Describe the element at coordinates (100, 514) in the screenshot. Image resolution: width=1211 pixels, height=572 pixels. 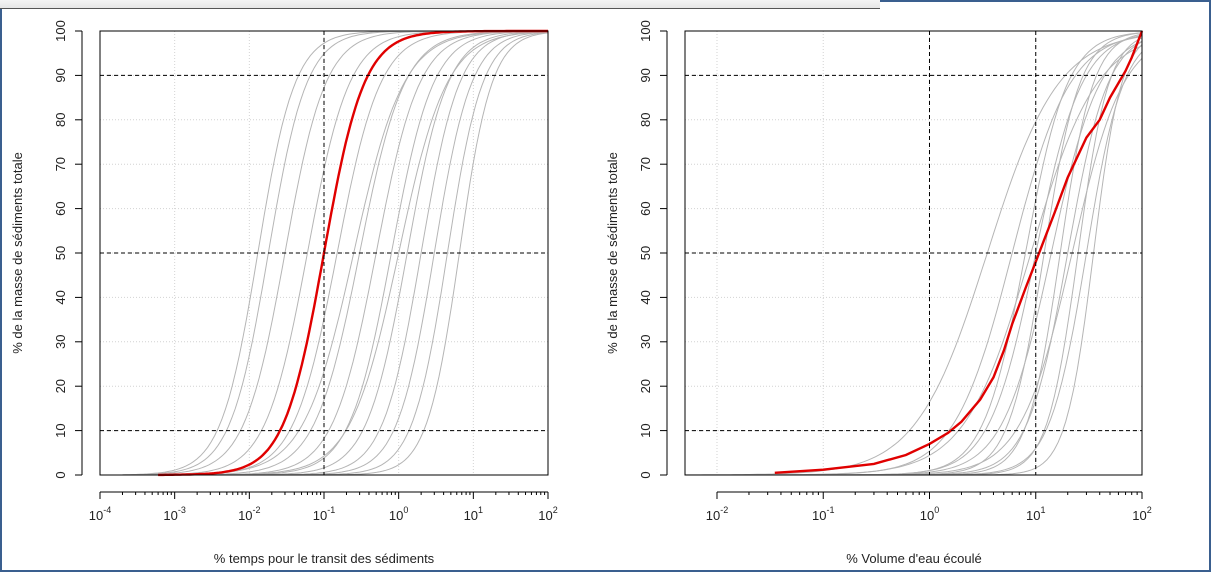
I see `x-tick-label: 10⁻⁴` at that location.